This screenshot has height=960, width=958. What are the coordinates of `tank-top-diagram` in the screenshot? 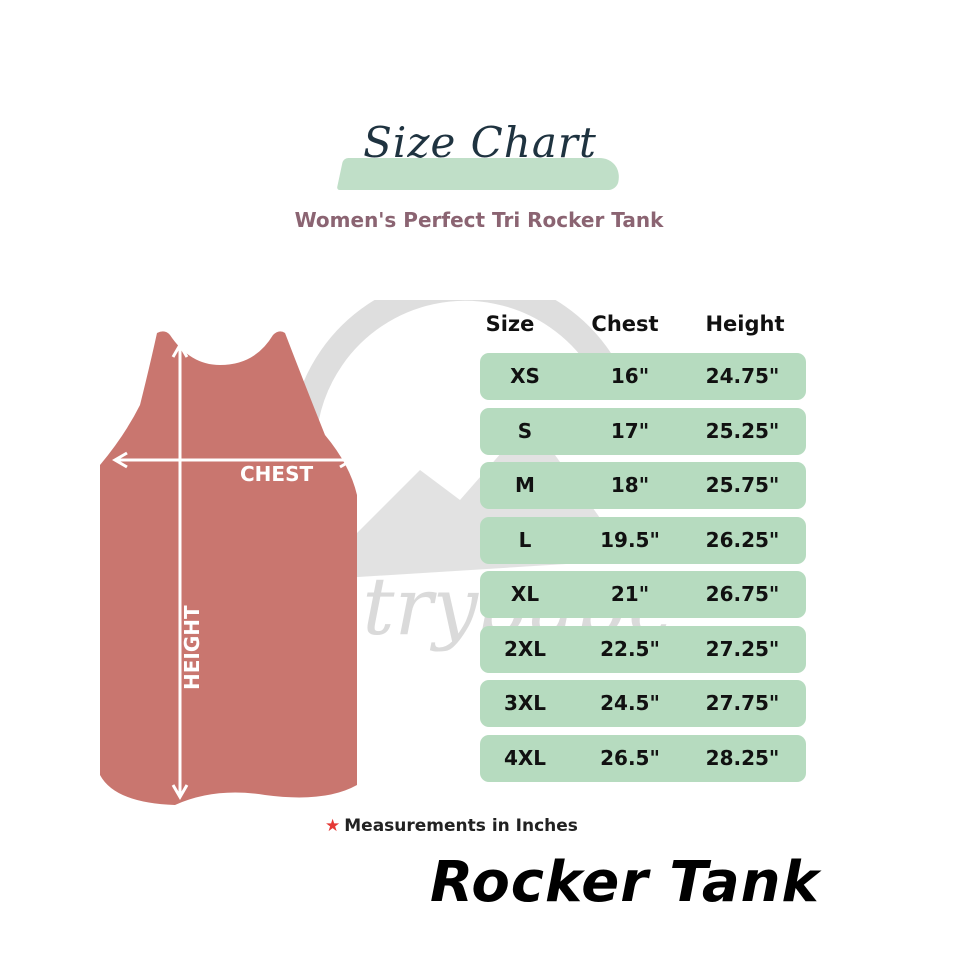 It's located at (228, 568).